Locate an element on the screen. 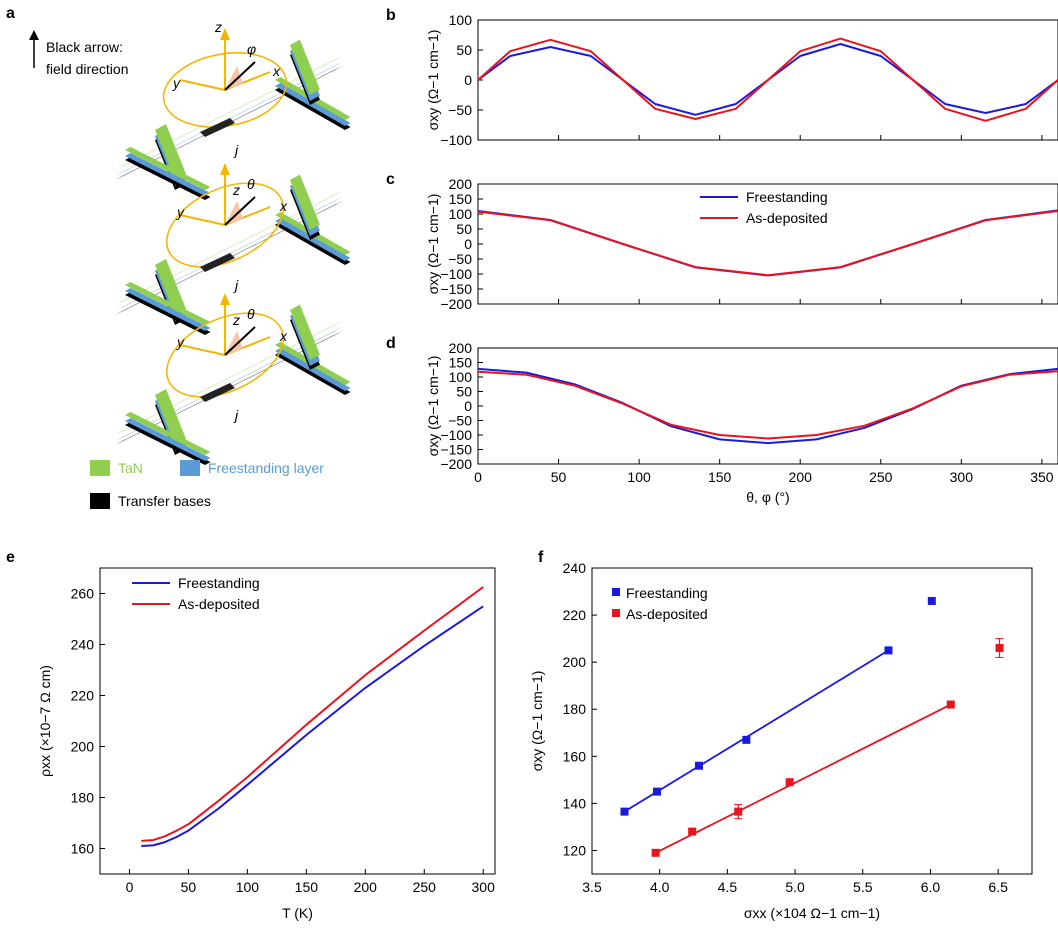 The width and height of the screenshot is (1058, 931). x-tick-label: 4.0 is located at coordinates (660, 887).